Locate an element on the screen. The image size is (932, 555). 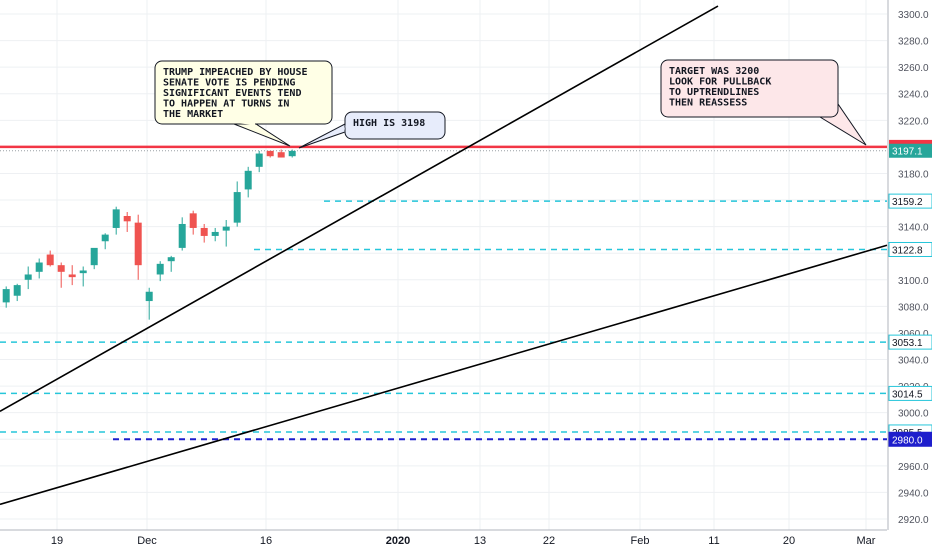
x-tick-label: 19 is located at coordinates (57, 541).